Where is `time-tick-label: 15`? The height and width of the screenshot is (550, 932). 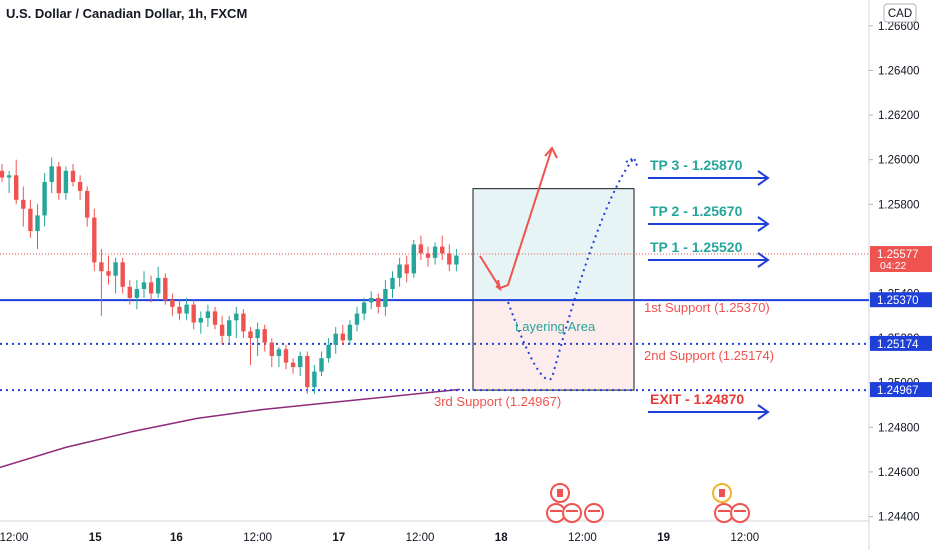 time-tick-label: 15 is located at coordinates (95, 538).